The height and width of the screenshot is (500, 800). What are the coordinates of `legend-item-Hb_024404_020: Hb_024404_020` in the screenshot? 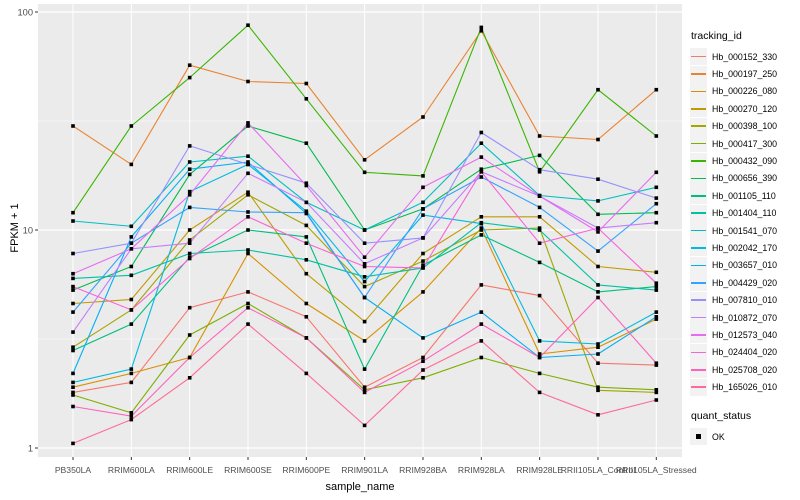 It's located at (745, 352).